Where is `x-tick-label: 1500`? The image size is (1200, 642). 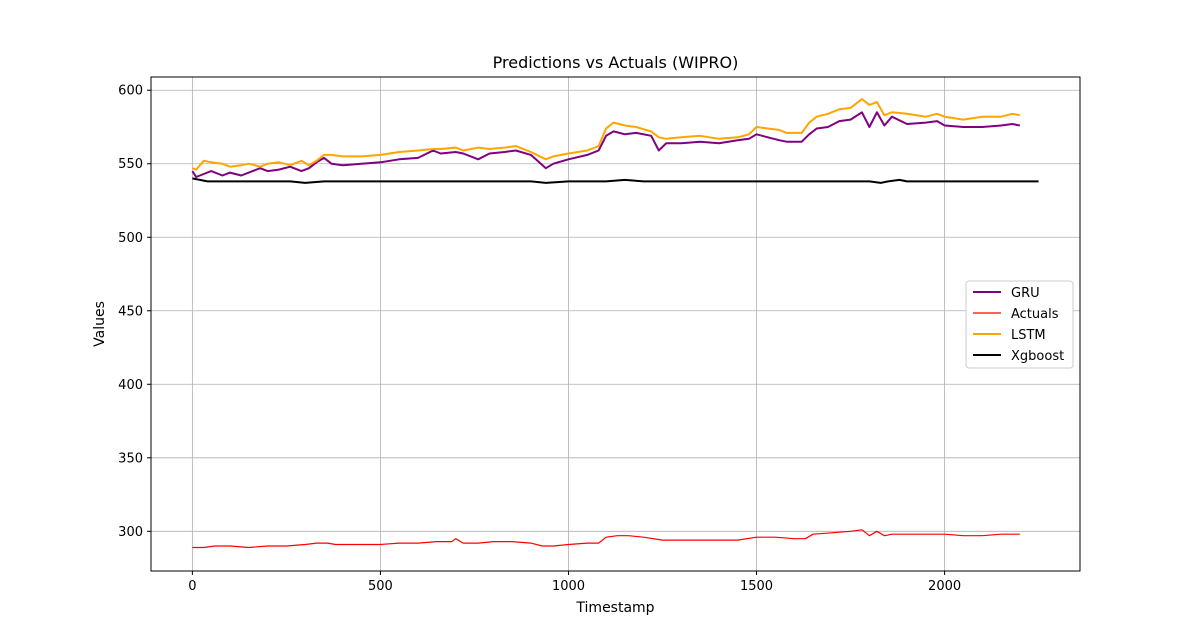 x-tick-label: 1500 is located at coordinates (756, 586).